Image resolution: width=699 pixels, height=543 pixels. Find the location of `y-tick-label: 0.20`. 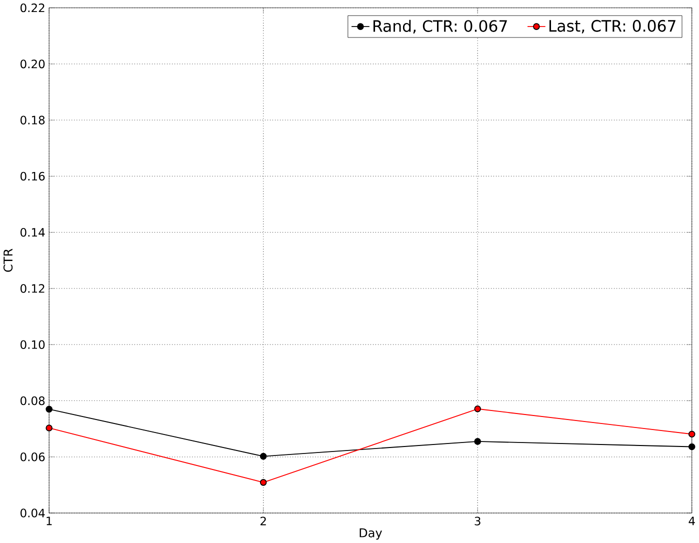

y-tick-label: 0.20 is located at coordinates (32, 64).